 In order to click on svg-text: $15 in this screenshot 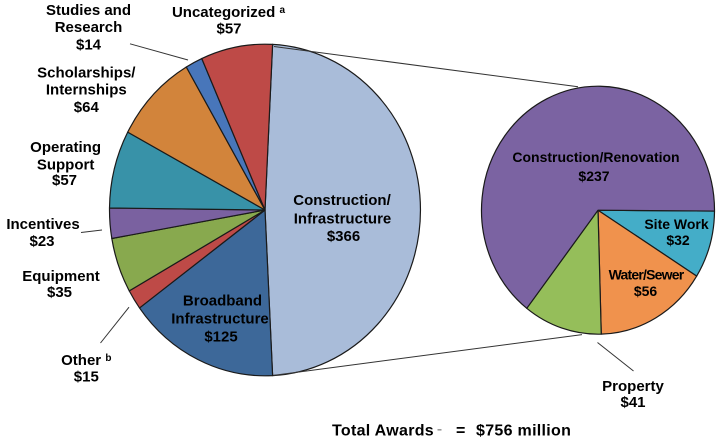, I will do `click(86, 377)`.